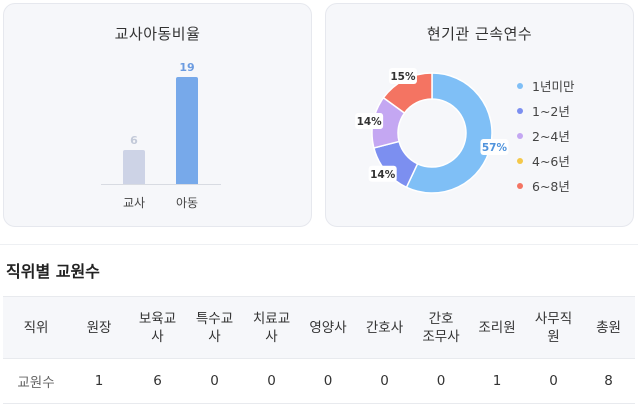 Image resolution: width=638 pixels, height=407 pixels. What do you see at coordinates (608, 381) in the screenshot?
I see `table-cell: 8` at bounding box center [608, 381].